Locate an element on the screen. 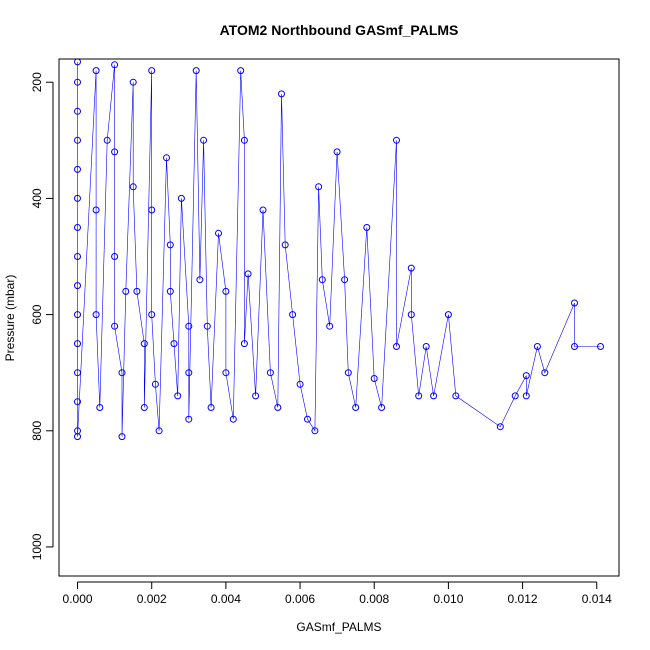 This screenshot has height=650, width=650. x-axis-label: GASmf_PALMS is located at coordinates (338, 627).